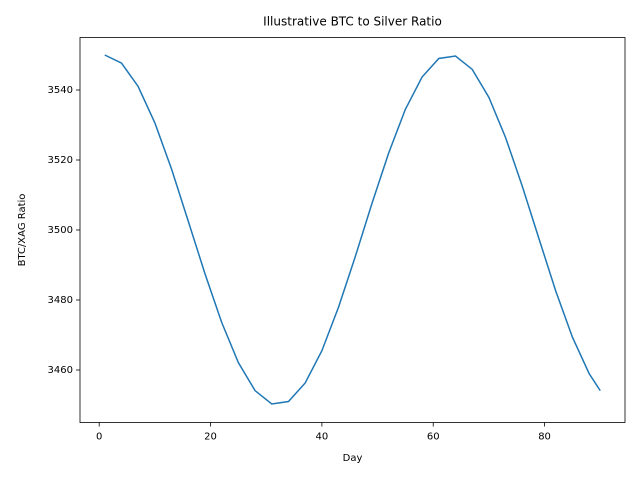 The height and width of the screenshot is (480, 640). I want to click on y-tick-label: 3480, so click(60, 300).